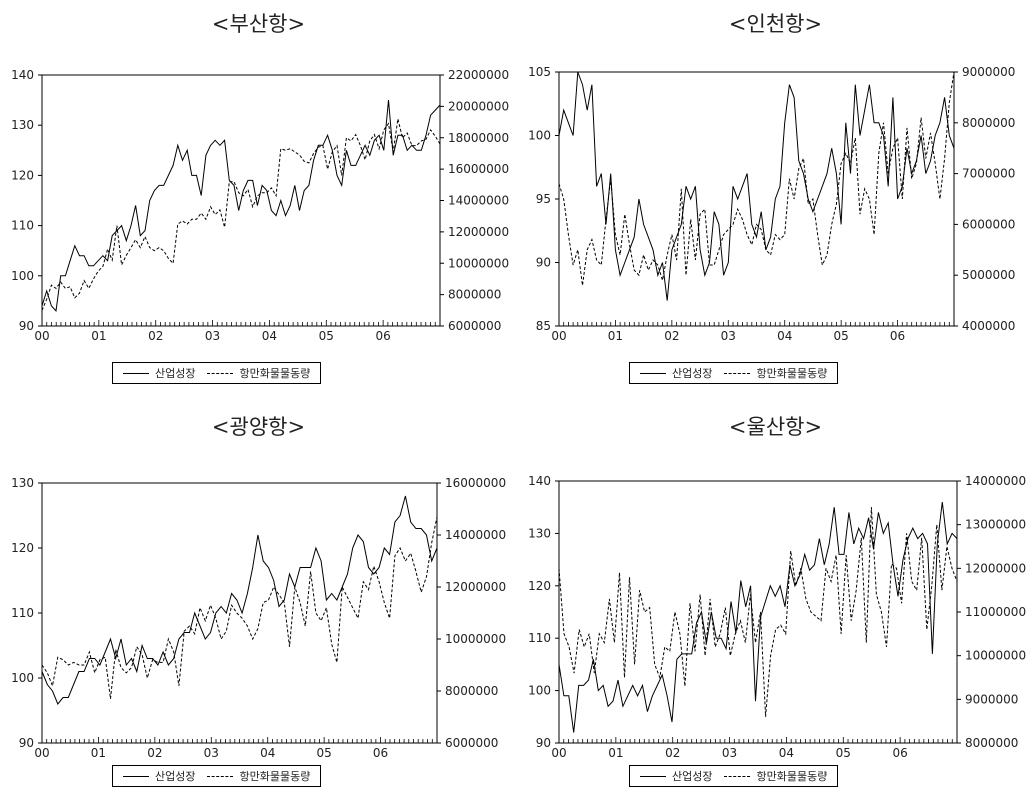 Image resolution: width=1035 pixels, height=806 pixels. What do you see at coordinates (539, 72) in the screenshot?
I see `left-axis-tick-label: 105` at bounding box center [539, 72].